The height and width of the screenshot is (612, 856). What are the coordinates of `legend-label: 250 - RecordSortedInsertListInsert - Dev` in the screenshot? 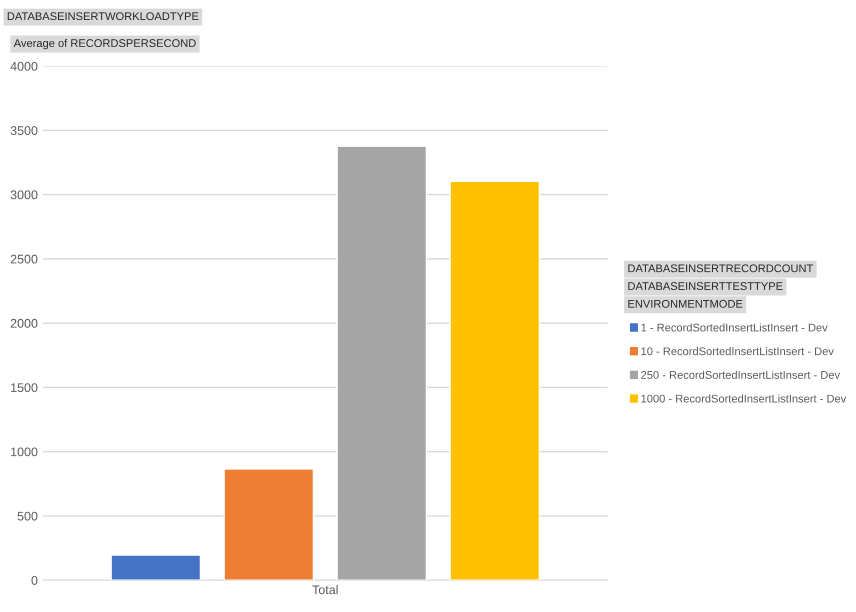 It's located at (740, 374).